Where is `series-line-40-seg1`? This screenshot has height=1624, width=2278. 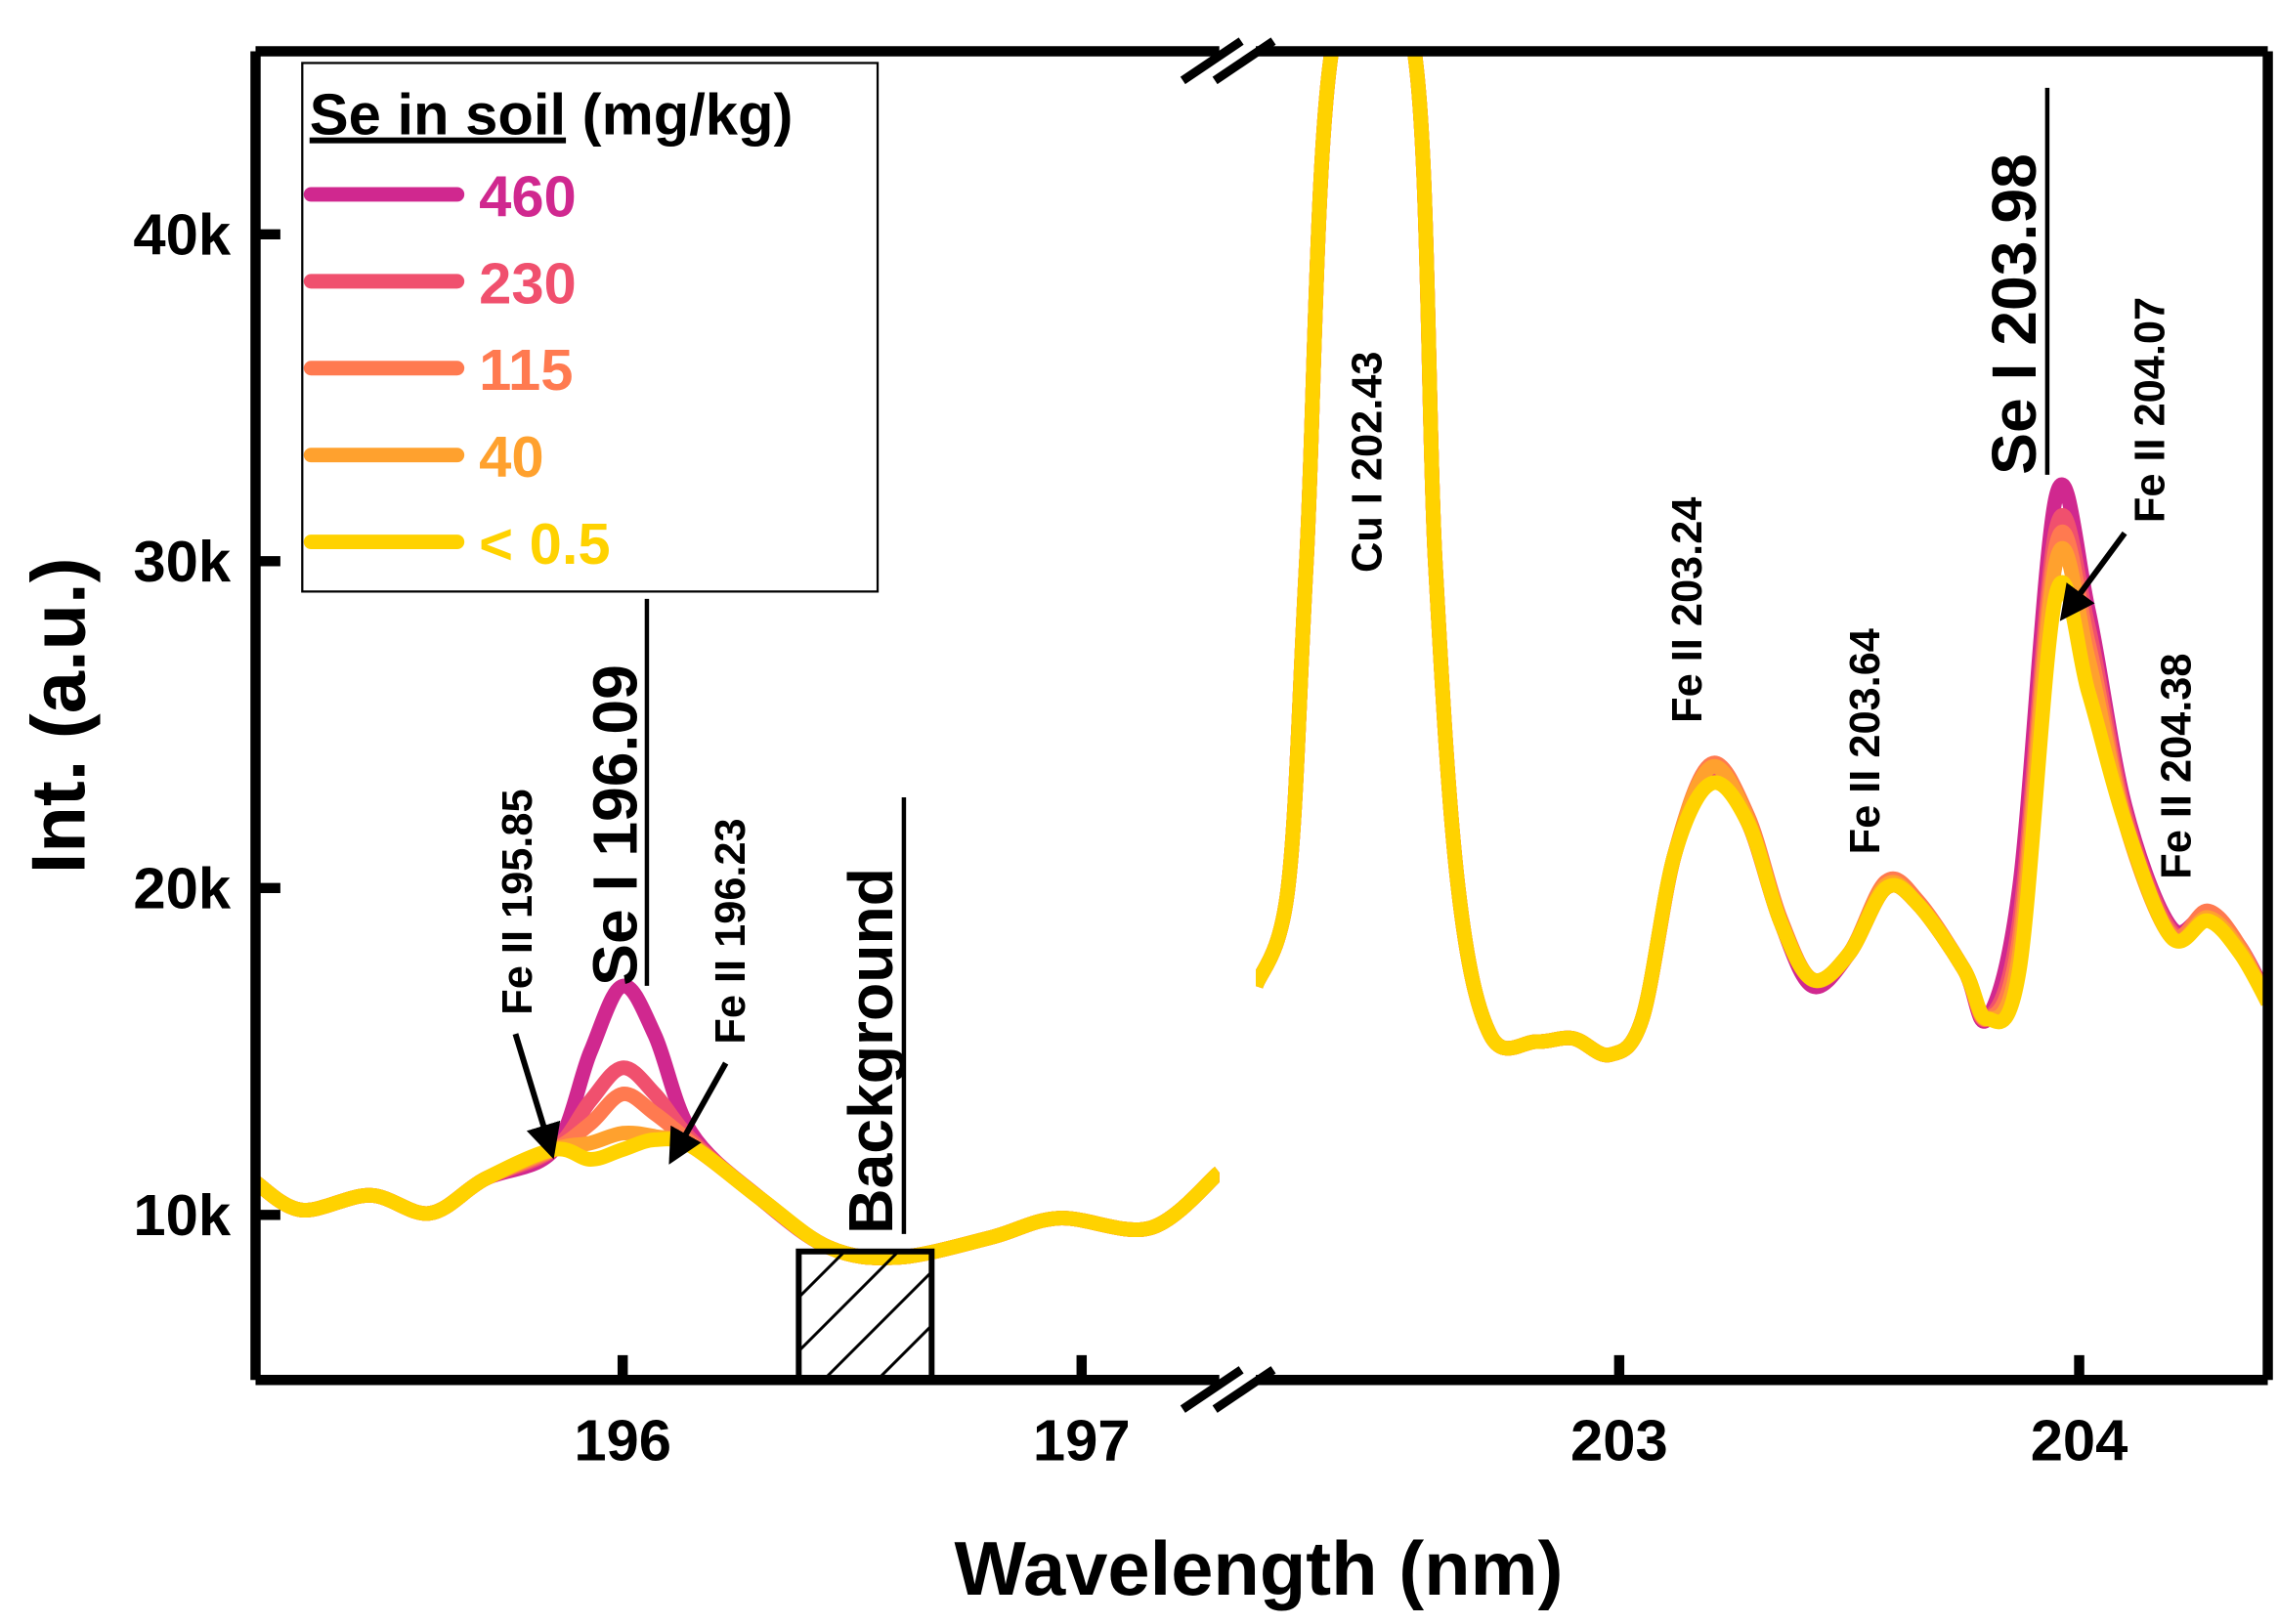 series-line-40-seg1 is located at coordinates (737, 1195).